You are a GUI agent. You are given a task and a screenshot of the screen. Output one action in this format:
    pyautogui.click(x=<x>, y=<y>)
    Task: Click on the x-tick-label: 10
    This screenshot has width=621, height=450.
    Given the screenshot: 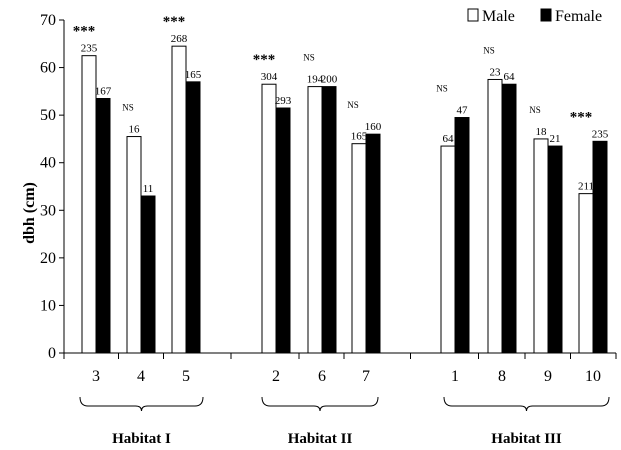 What is the action you would take?
    pyautogui.click(x=593, y=376)
    